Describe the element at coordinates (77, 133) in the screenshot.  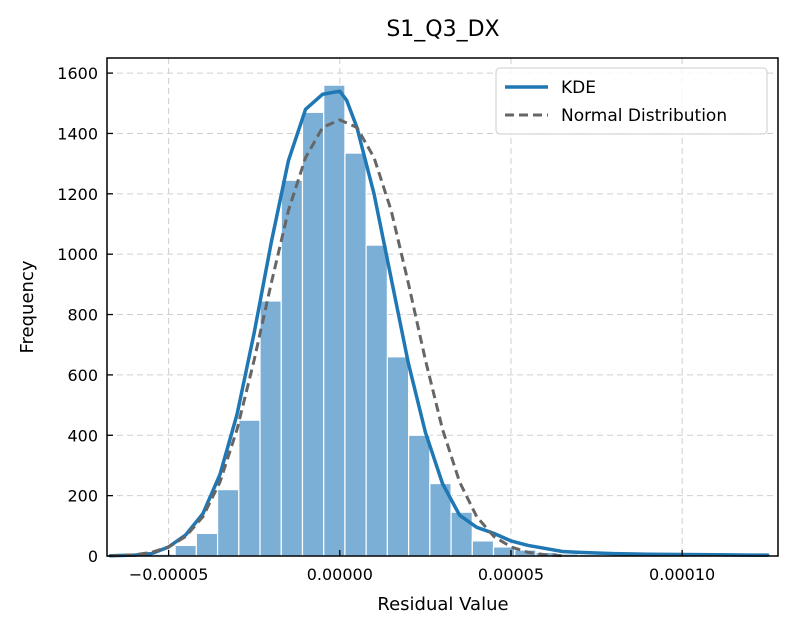
I see `y-tick-label-7: 1400` at that location.